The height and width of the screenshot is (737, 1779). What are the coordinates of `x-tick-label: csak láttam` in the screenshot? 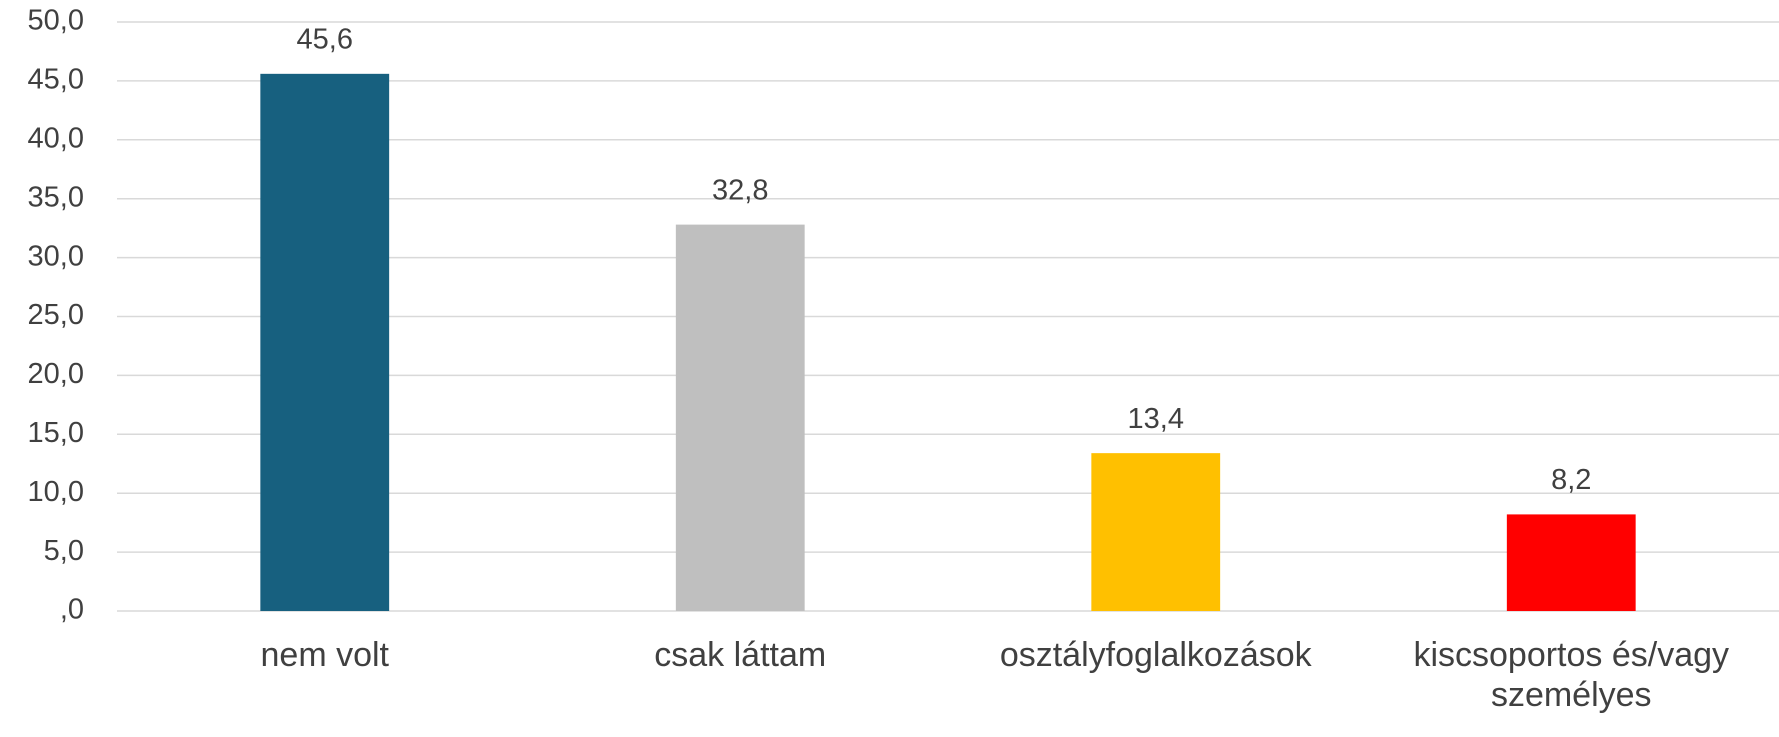 It's located at (740, 655).